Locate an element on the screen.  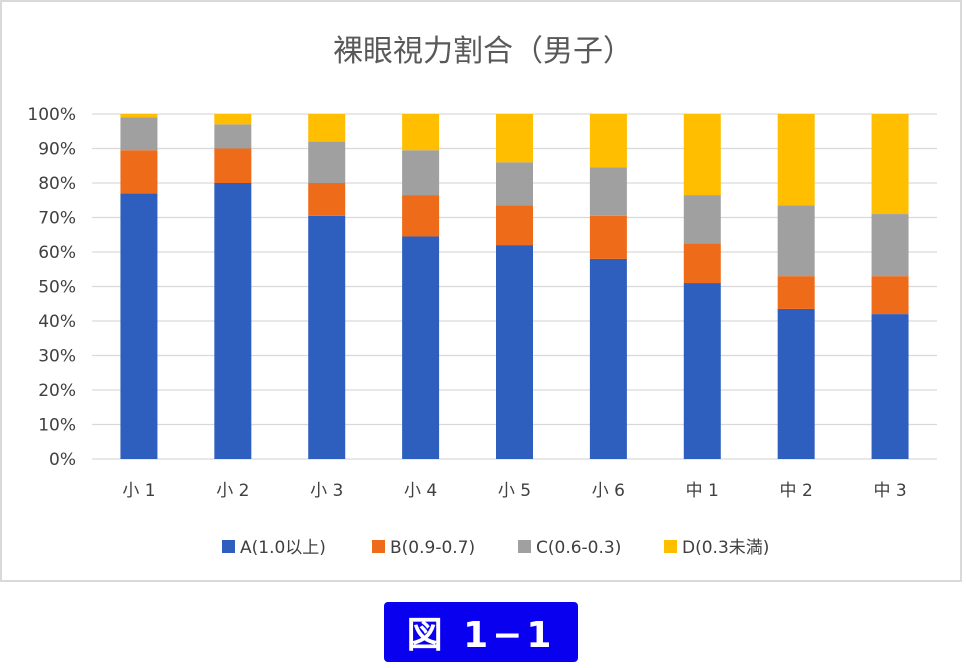
x-tick-label: 小 1 is located at coordinates (138, 491).